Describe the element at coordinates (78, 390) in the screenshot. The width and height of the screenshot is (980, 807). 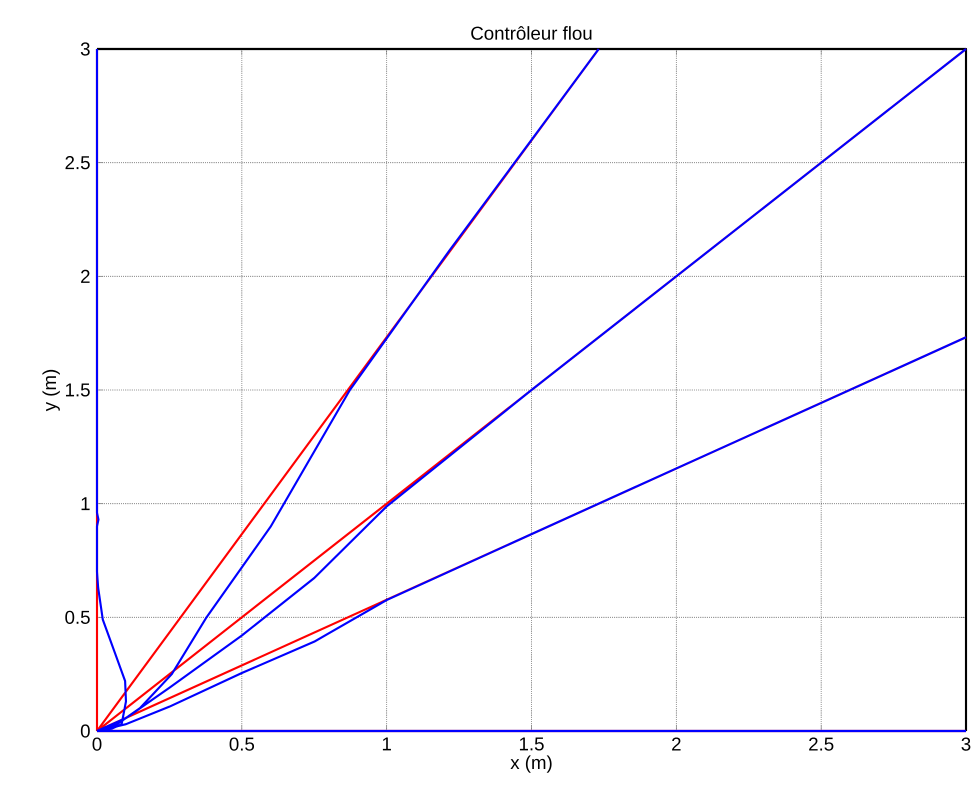
I see `y-tick-label: 1.5` at that location.